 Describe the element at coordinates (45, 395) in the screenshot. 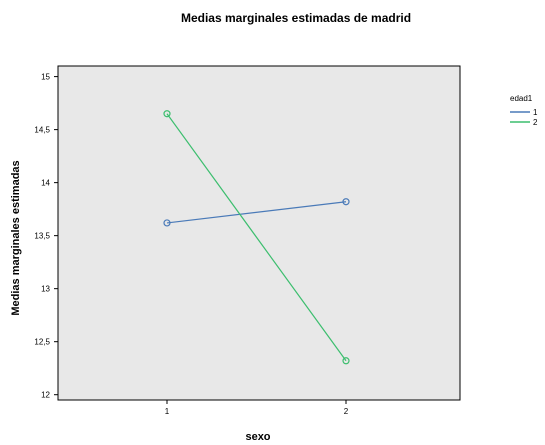

I see `y-tick-label: 12` at that location.